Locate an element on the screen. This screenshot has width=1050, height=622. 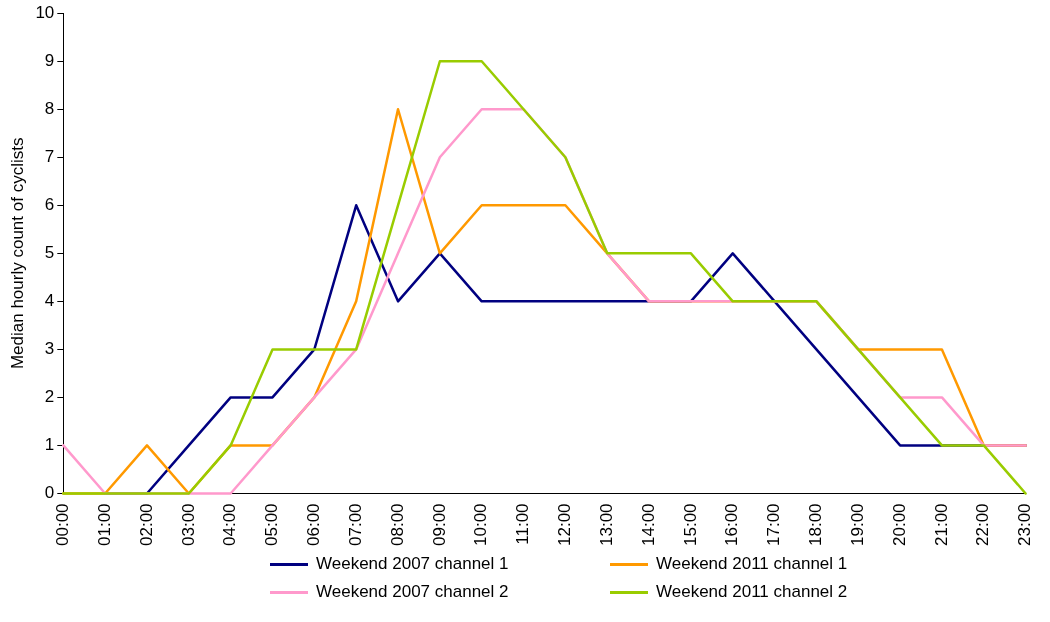
legend-label: Weekend 2007 channel 2 is located at coordinates (412, 592).